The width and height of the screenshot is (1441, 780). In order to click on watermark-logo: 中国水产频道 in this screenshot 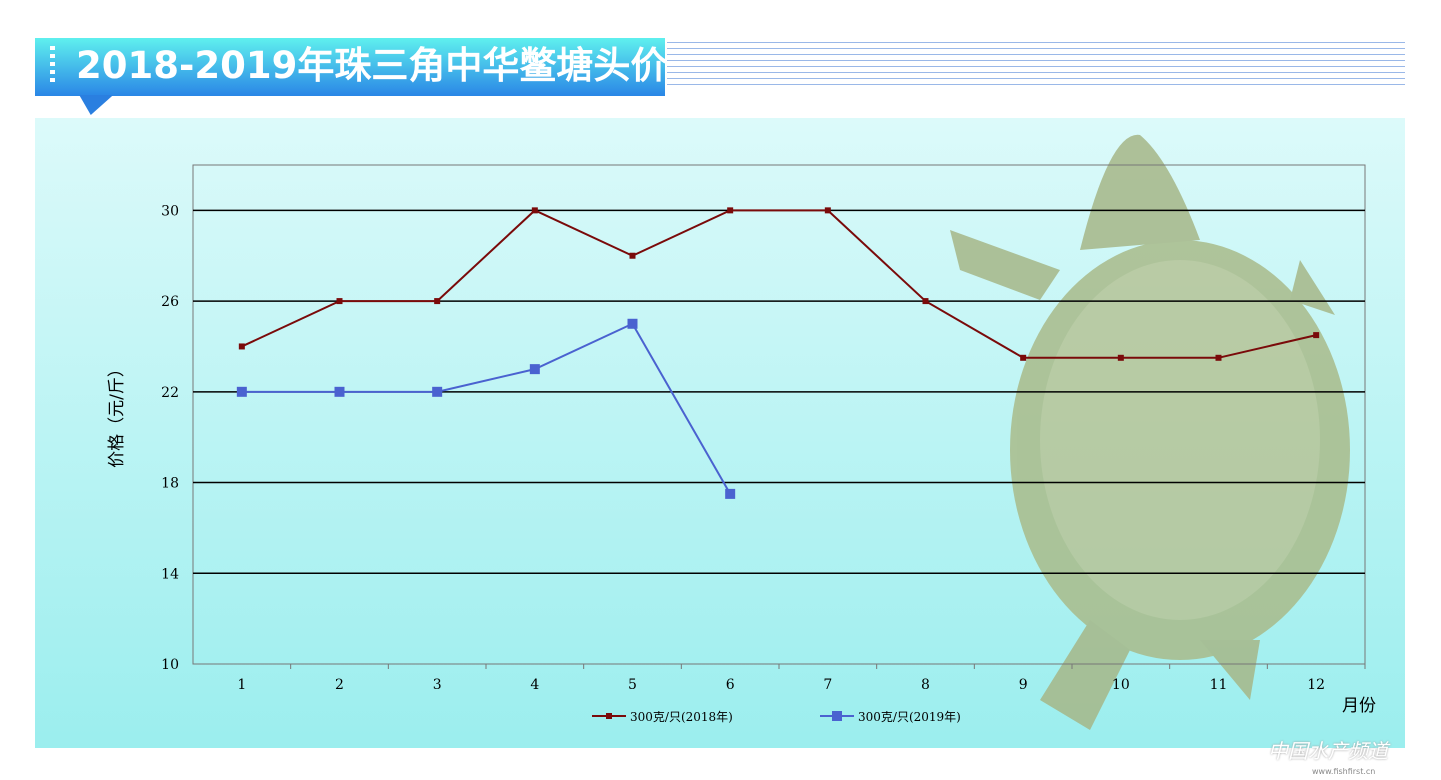, I will do `click(1328, 751)`.